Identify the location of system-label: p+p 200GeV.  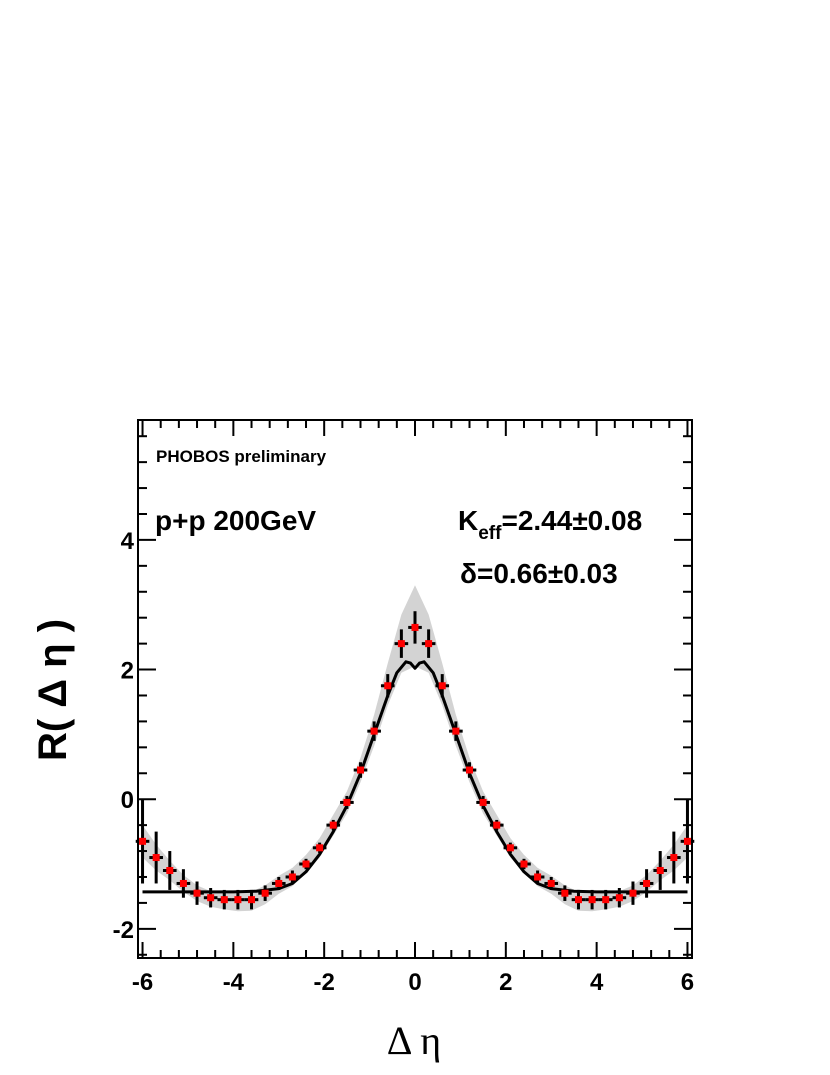
(235, 520).